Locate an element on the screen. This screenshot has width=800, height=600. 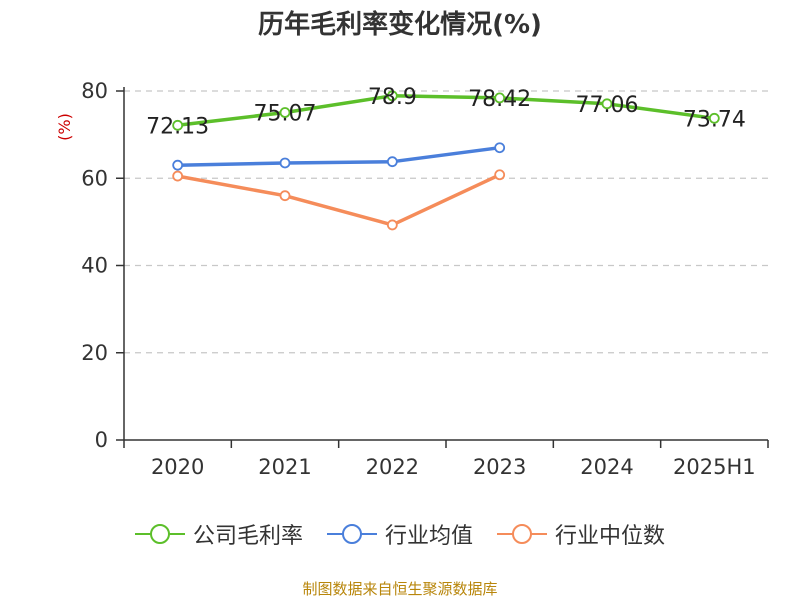
data-label: 77.06 is located at coordinates (607, 105).